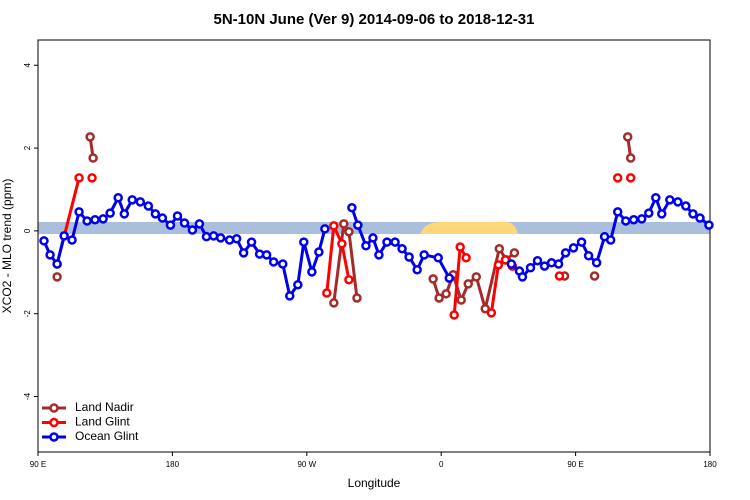 This screenshot has height=500, width=750. Describe the element at coordinates (27, 64) in the screenshot. I see `y-tick-label: 4` at that location.